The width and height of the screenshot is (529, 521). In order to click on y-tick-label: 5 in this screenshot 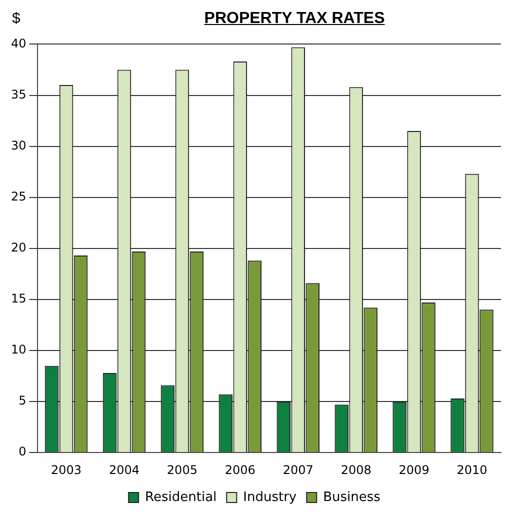, I will do `click(22, 401)`.